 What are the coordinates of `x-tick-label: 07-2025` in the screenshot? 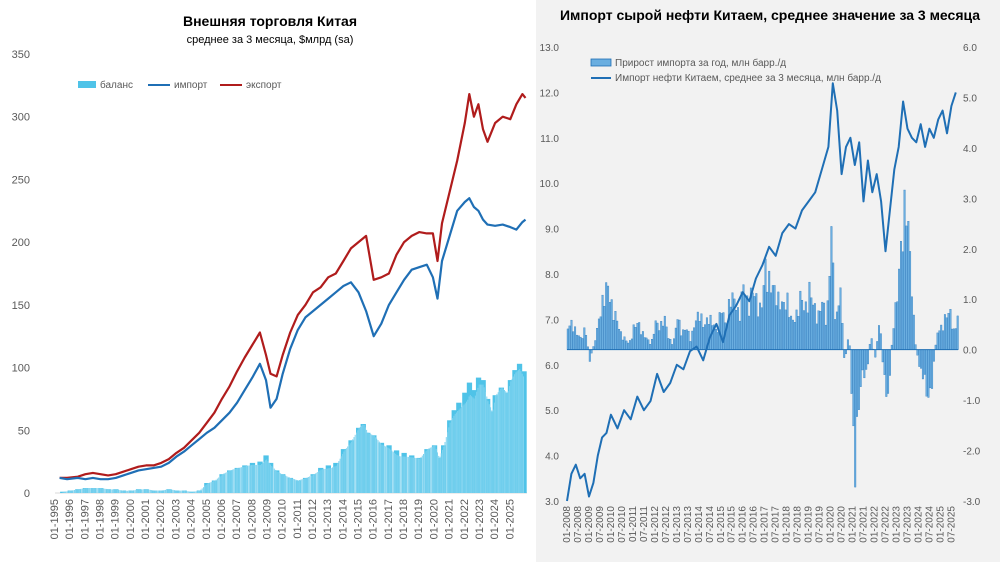 It's located at (951, 524).